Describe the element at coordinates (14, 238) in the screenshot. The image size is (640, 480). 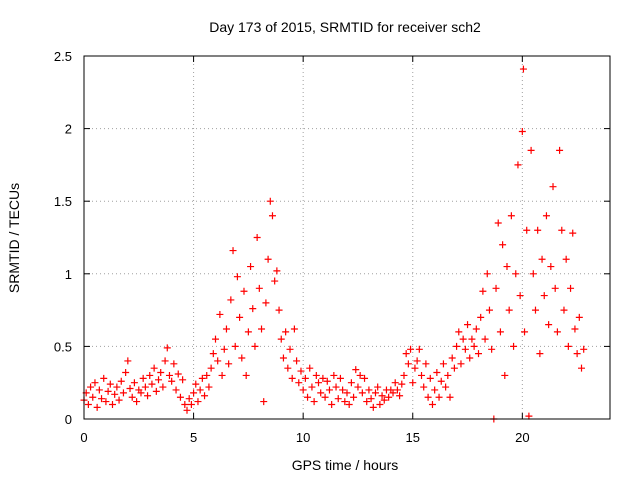
I see `y-axis-title: SRMTID / TECUs` at that location.